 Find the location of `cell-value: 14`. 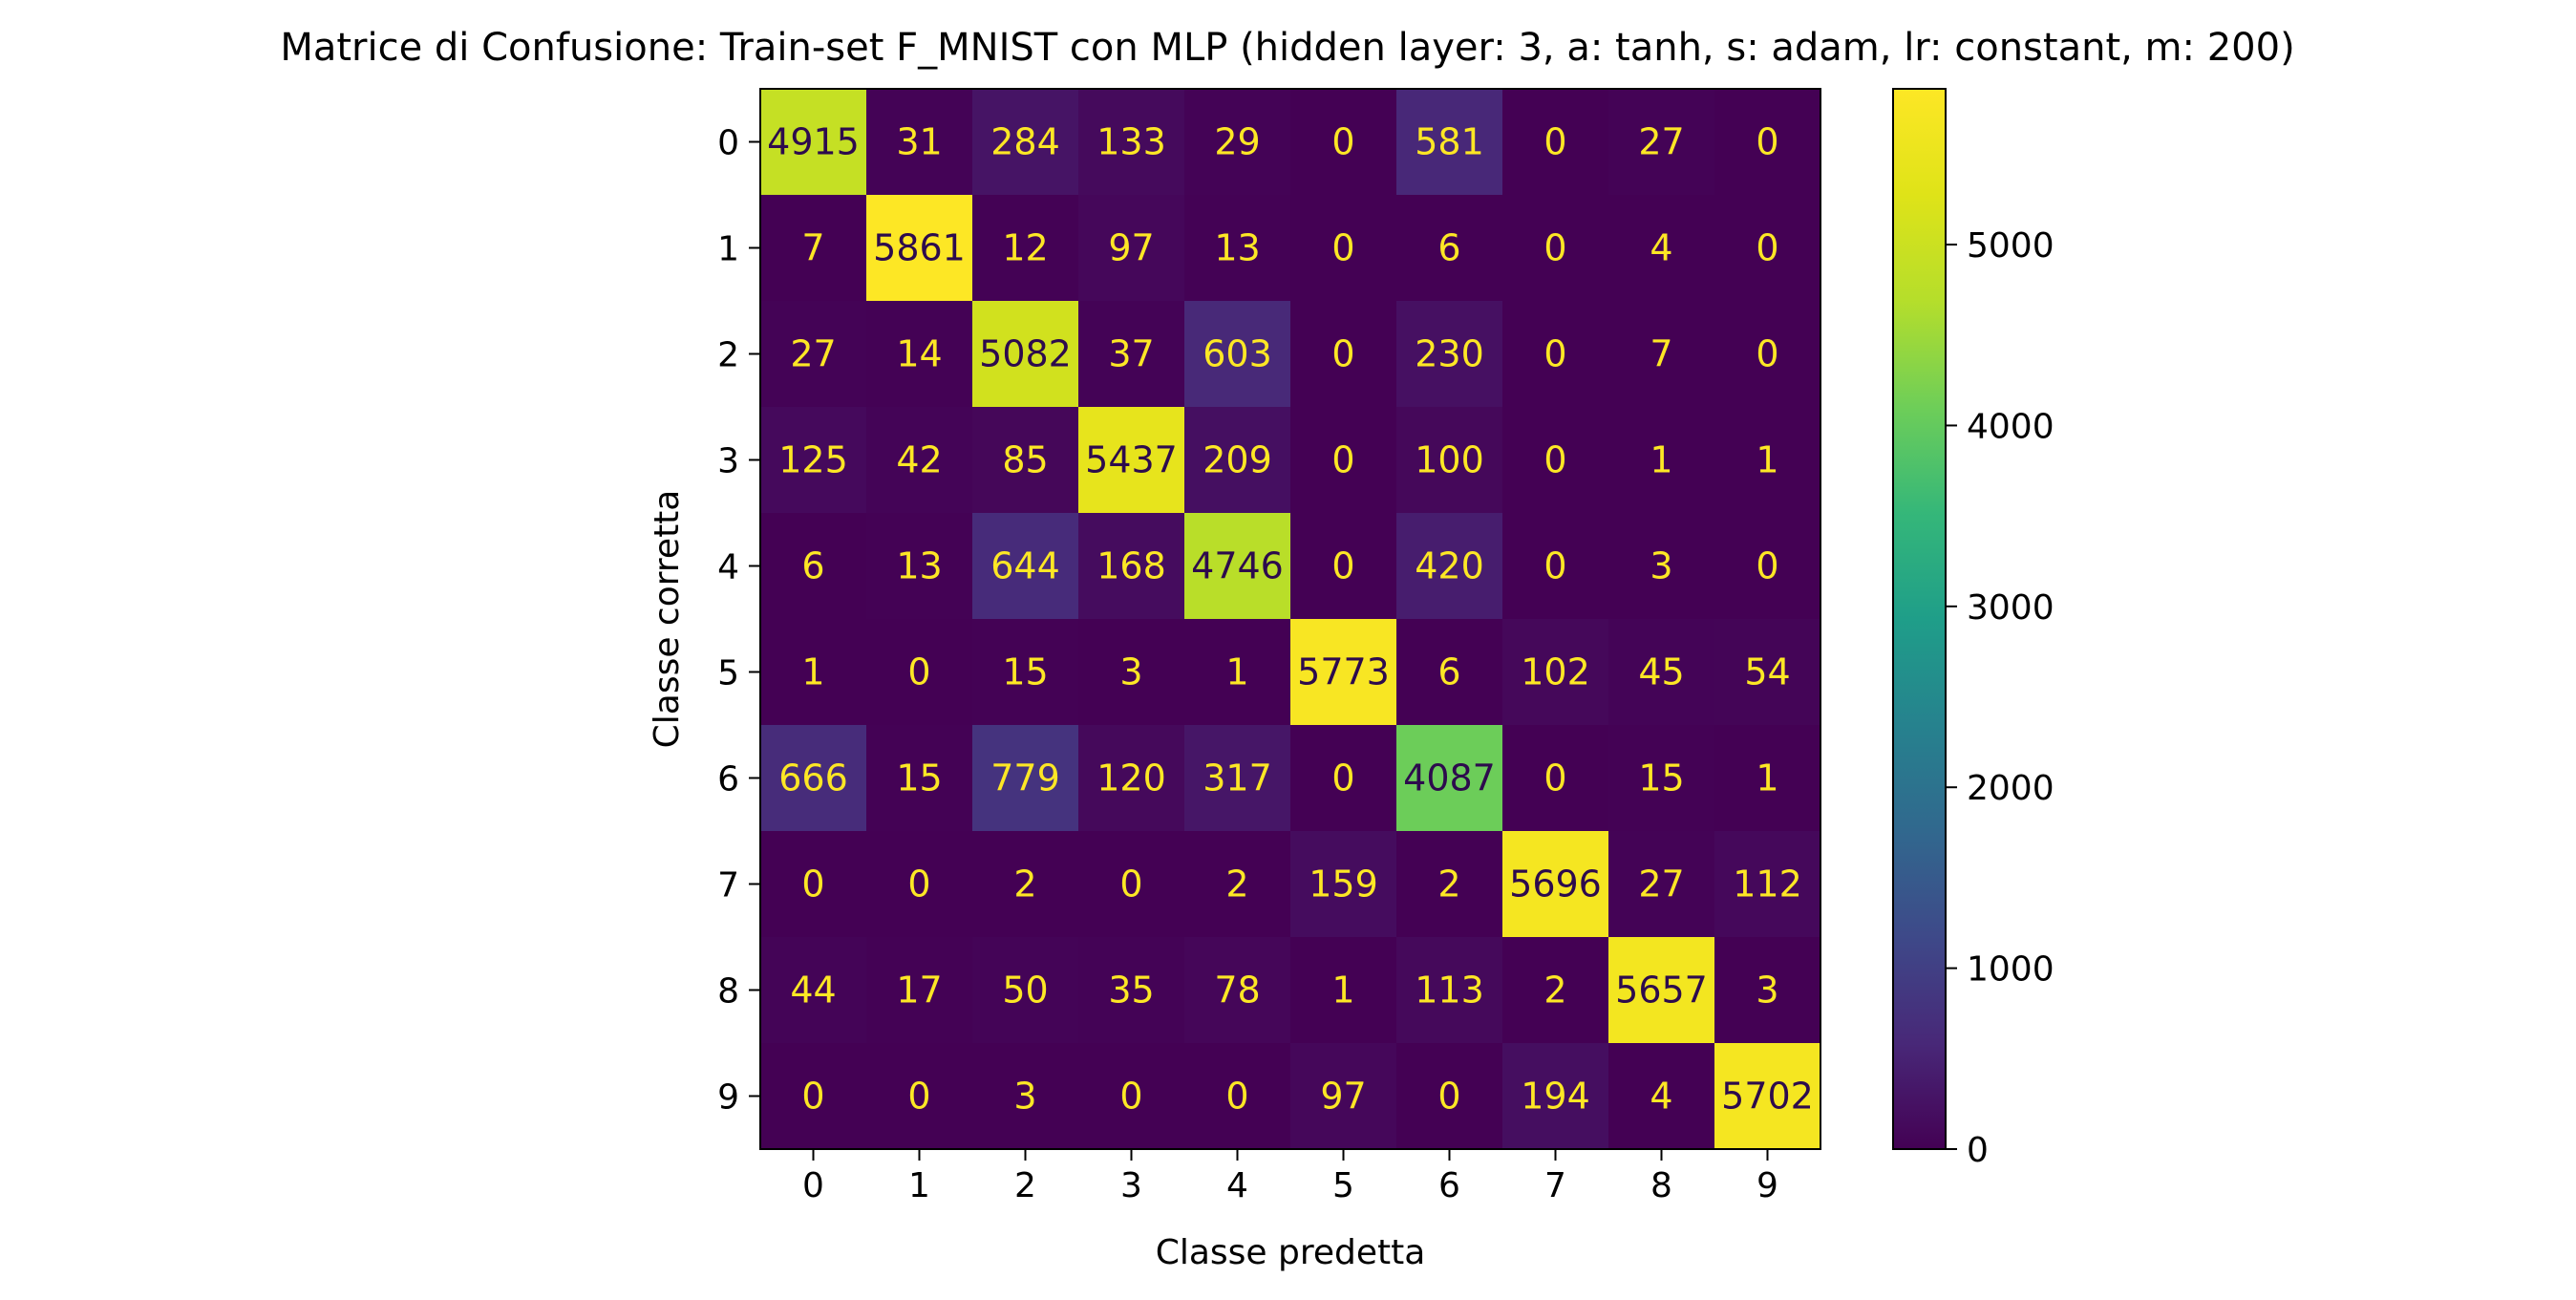

cell-value: 14 is located at coordinates (919, 354).